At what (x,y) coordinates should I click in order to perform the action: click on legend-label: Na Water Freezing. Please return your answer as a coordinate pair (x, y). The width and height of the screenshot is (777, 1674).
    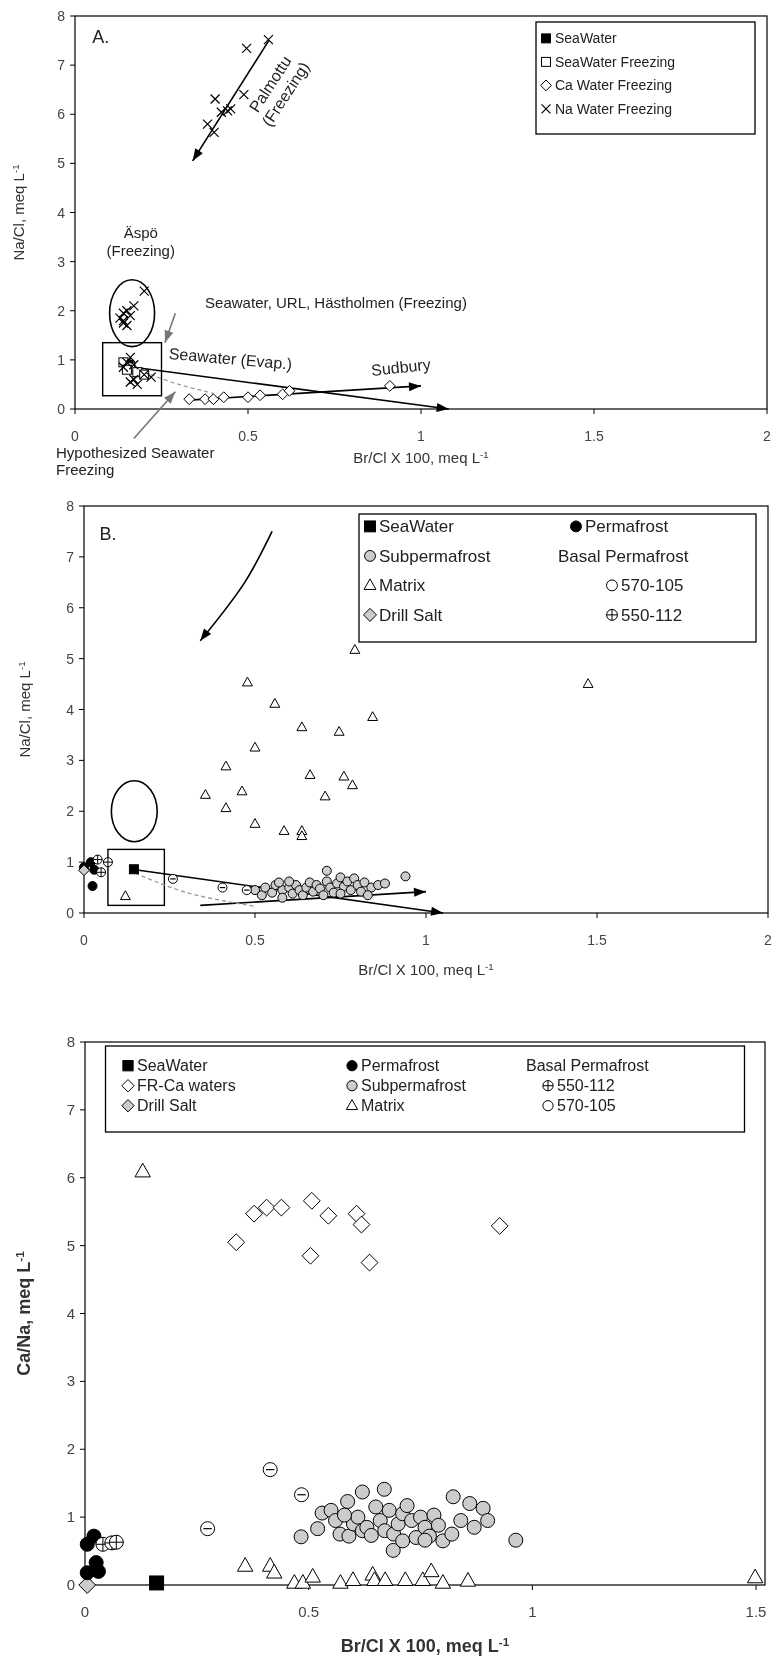
    Looking at the image, I should click on (613, 108).